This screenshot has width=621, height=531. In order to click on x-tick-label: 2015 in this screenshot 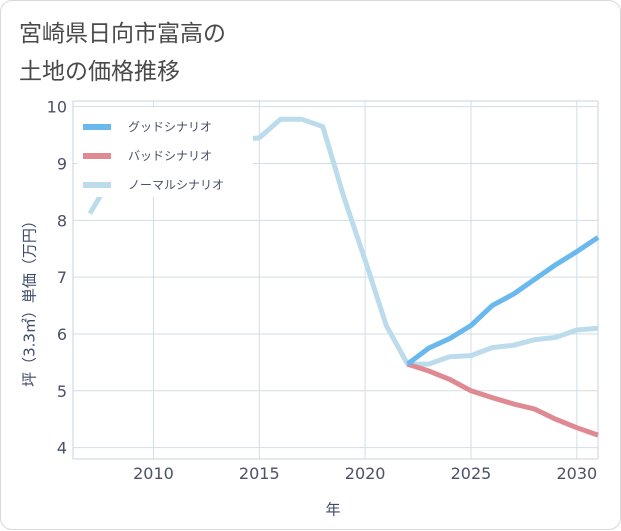, I will do `click(259, 473)`.